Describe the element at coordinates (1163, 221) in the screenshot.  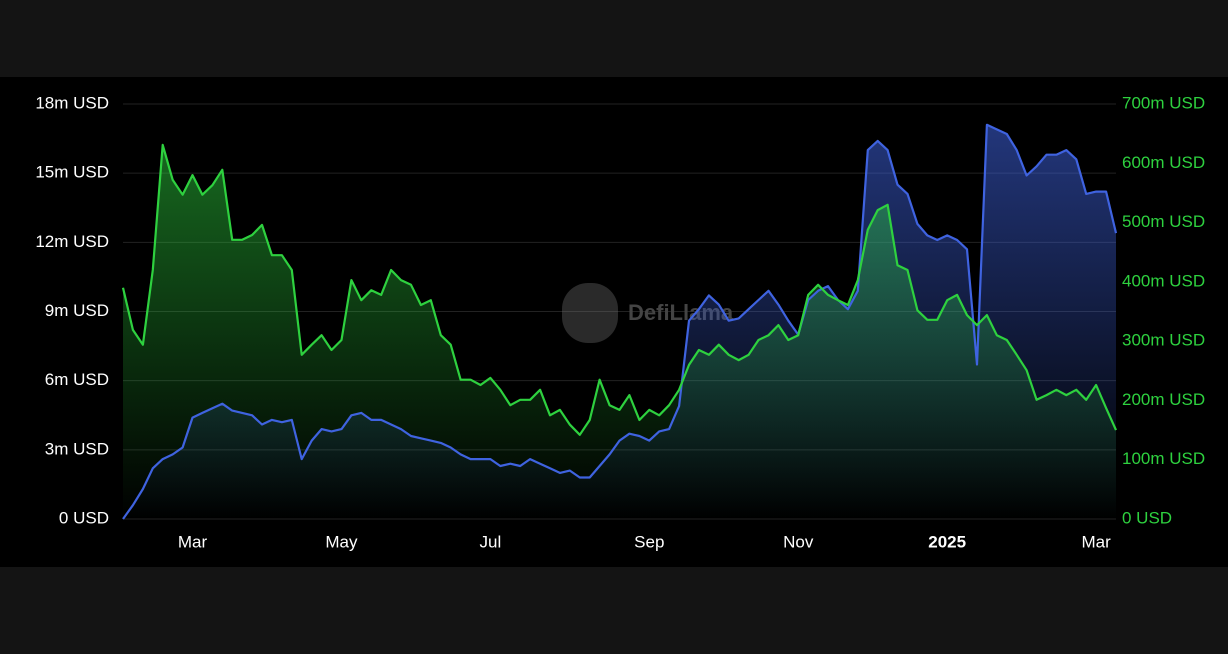
I see `y2-tick-label: 500m USD` at that location.